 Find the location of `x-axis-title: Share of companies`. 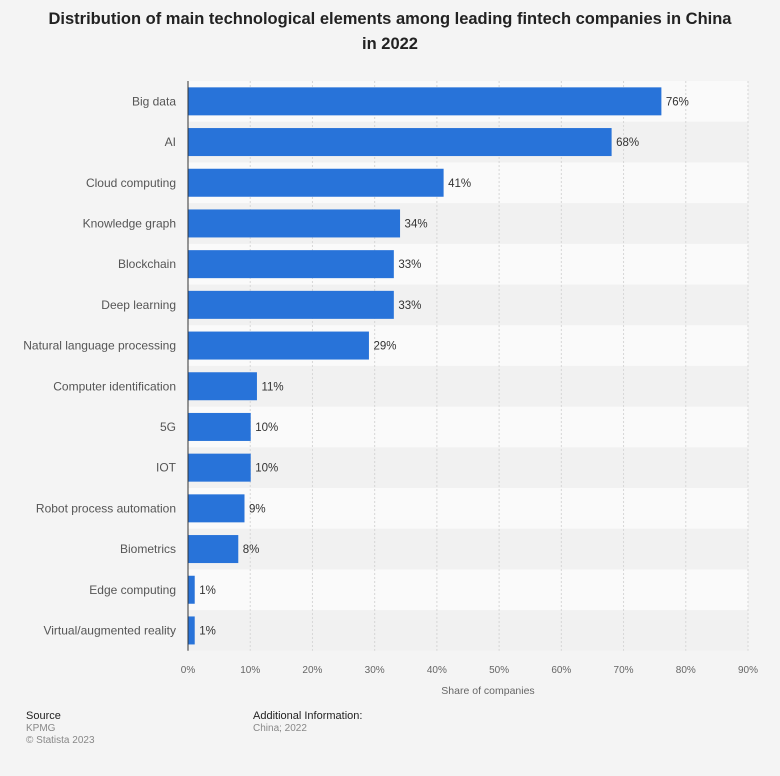

x-axis-title: Share of companies is located at coordinates (487, 691).